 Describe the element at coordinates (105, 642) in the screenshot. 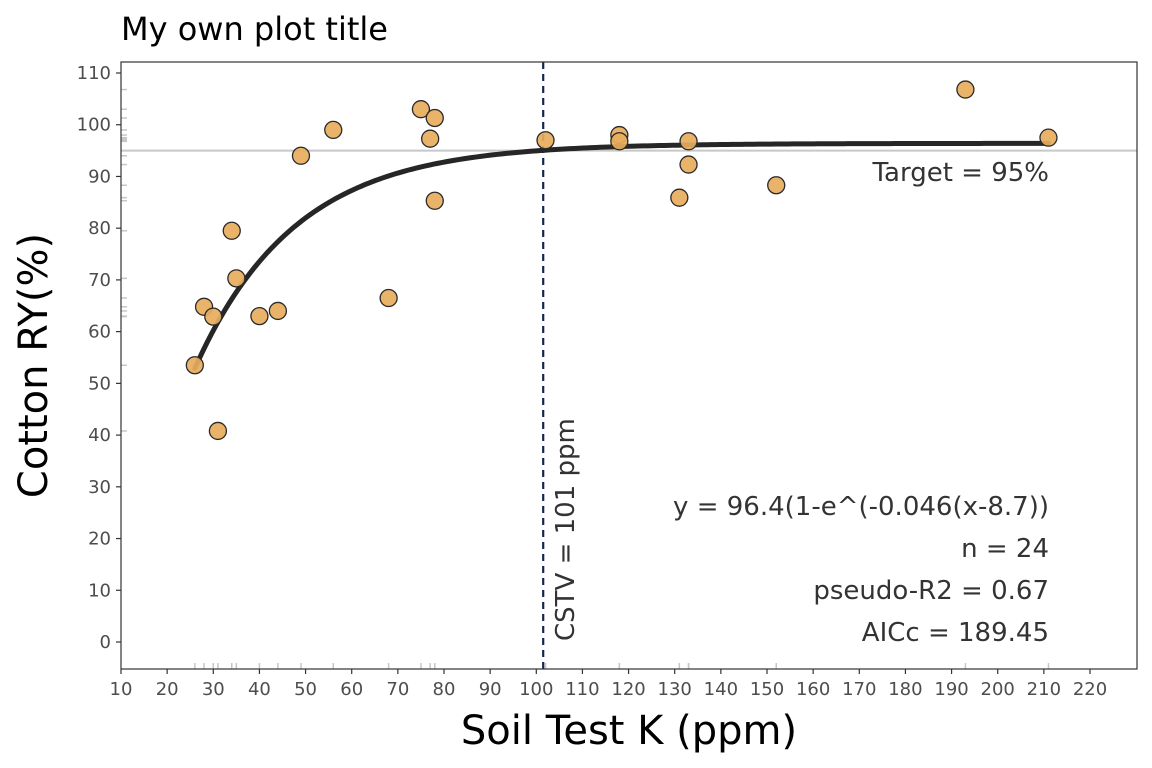

I see `y-tick-label-0: 0` at that location.